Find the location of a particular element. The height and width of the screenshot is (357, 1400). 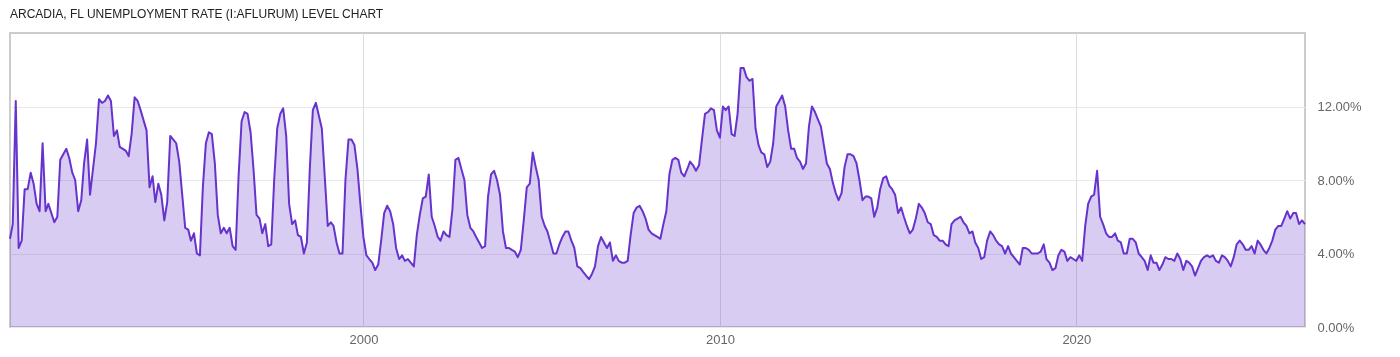

y-tick-label: 0.00% is located at coordinates (1336, 327).